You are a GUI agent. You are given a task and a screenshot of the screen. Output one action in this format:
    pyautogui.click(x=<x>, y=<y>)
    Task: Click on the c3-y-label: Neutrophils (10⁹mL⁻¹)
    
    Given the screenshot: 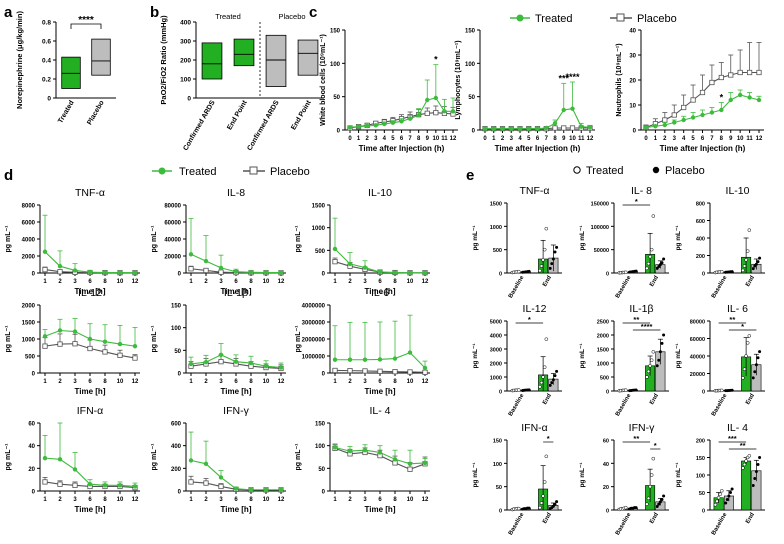 What is the action you would take?
    pyautogui.click(x=619, y=79)
    